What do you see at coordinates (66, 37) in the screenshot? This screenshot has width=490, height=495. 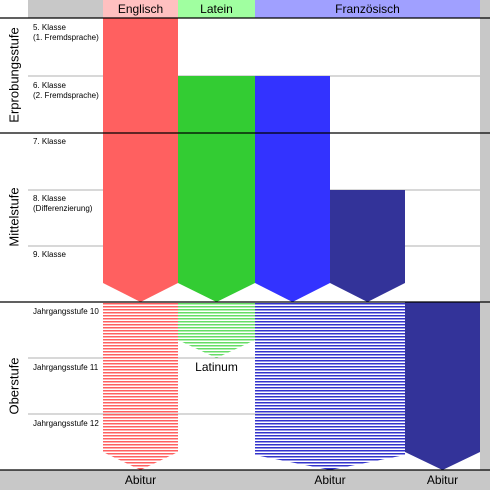 I see `row-label: (1. Fremdsprache)` at bounding box center [66, 37].